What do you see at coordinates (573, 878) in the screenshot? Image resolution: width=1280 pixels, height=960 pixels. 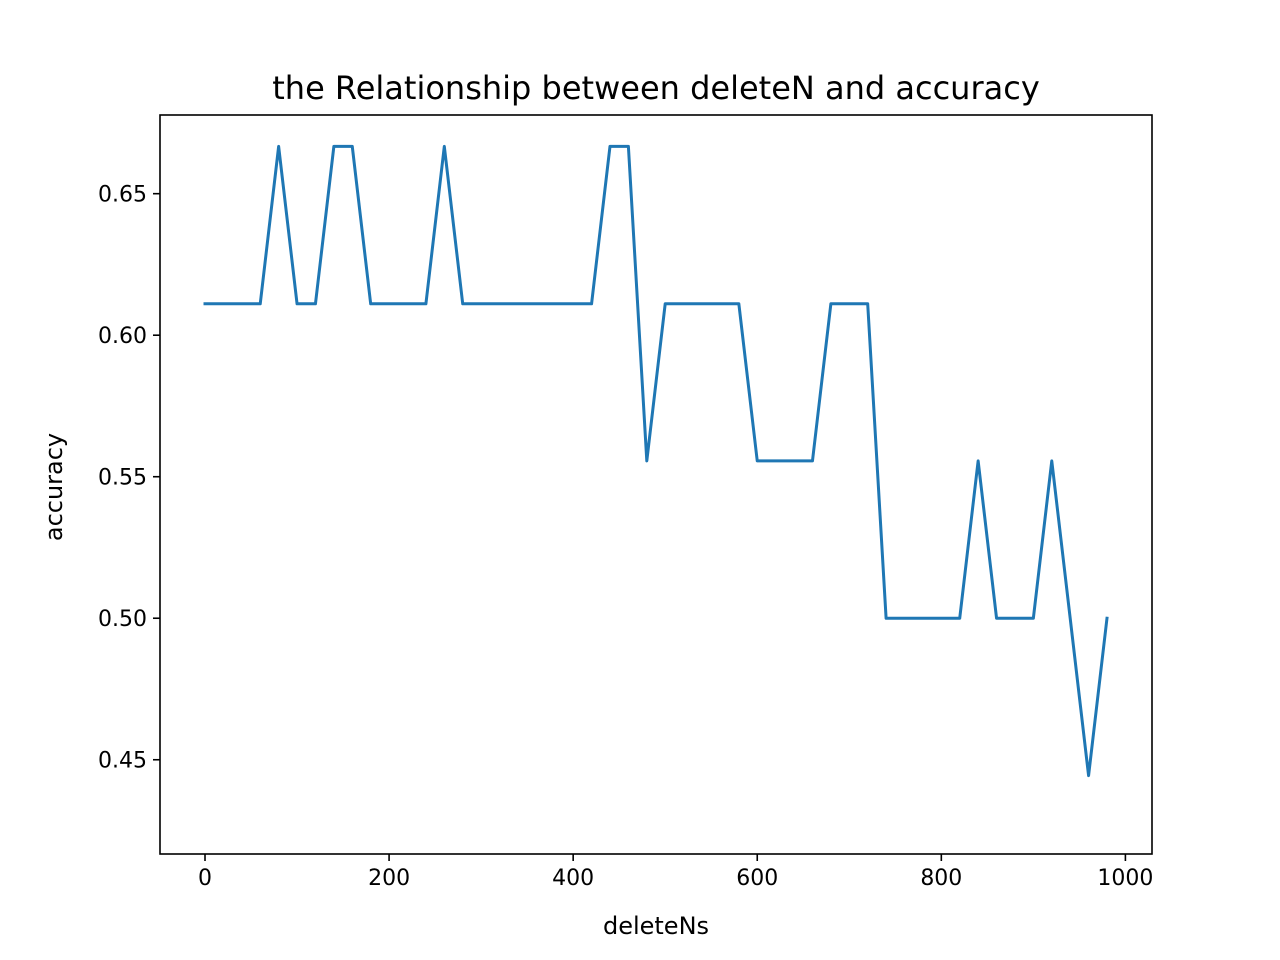 I see `x-tick-label: 400` at bounding box center [573, 878].